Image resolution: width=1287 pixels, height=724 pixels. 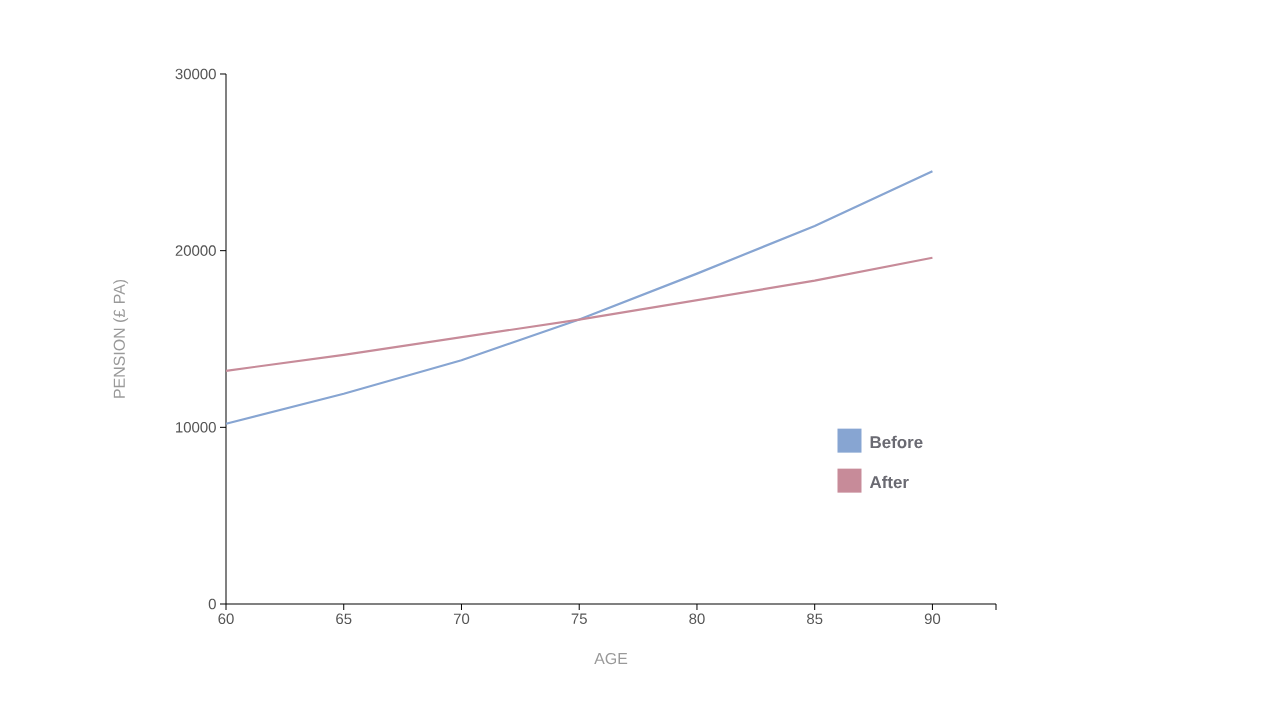 I want to click on y-tick-label: 10000, so click(x=196, y=427).